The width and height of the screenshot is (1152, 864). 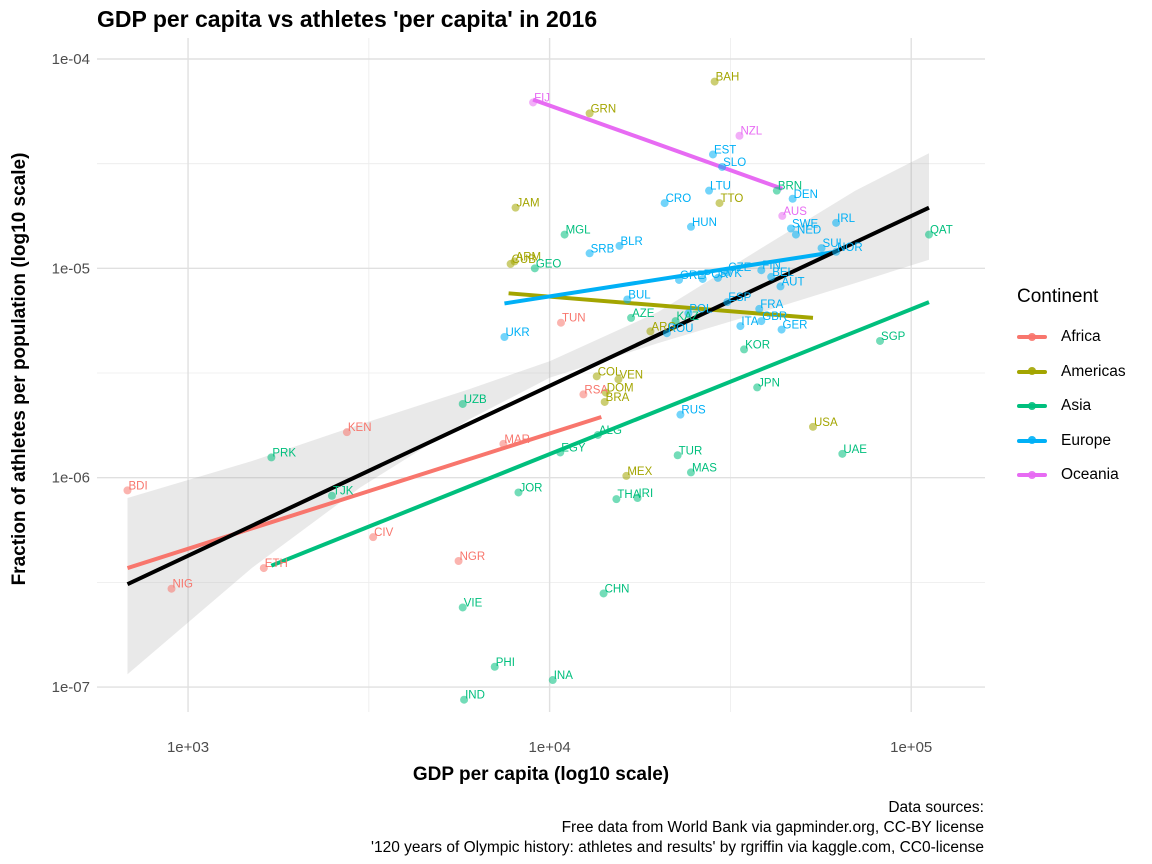 What do you see at coordinates (564, 676) in the screenshot?
I see `point-label: INA` at bounding box center [564, 676].